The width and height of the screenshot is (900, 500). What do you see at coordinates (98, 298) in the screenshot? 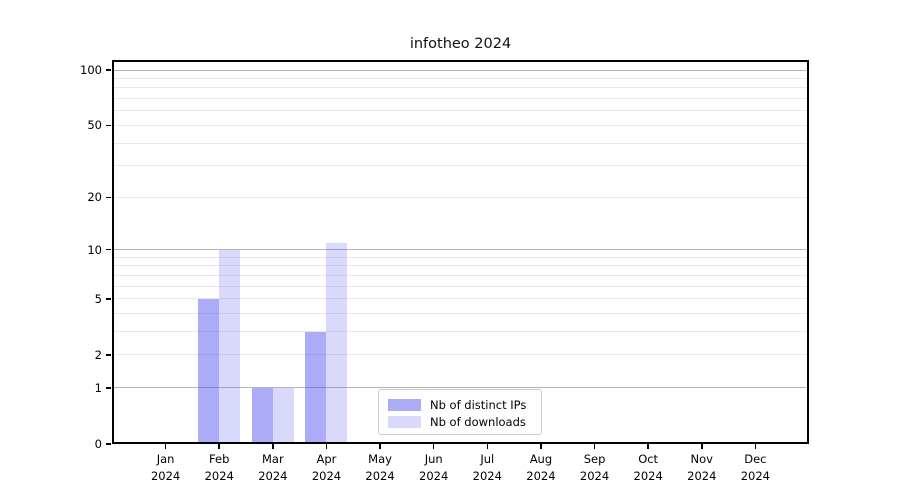
I see `y-tick-label-5: 5` at bounding box center [98, 298].